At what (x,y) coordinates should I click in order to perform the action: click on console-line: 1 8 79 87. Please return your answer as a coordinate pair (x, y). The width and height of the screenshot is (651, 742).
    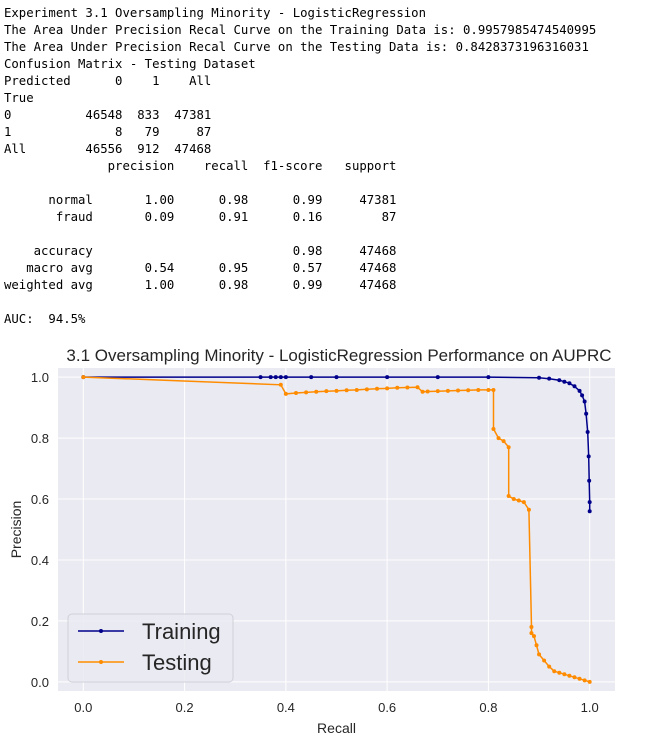
    Looking at the image, I should click on (108, 132).